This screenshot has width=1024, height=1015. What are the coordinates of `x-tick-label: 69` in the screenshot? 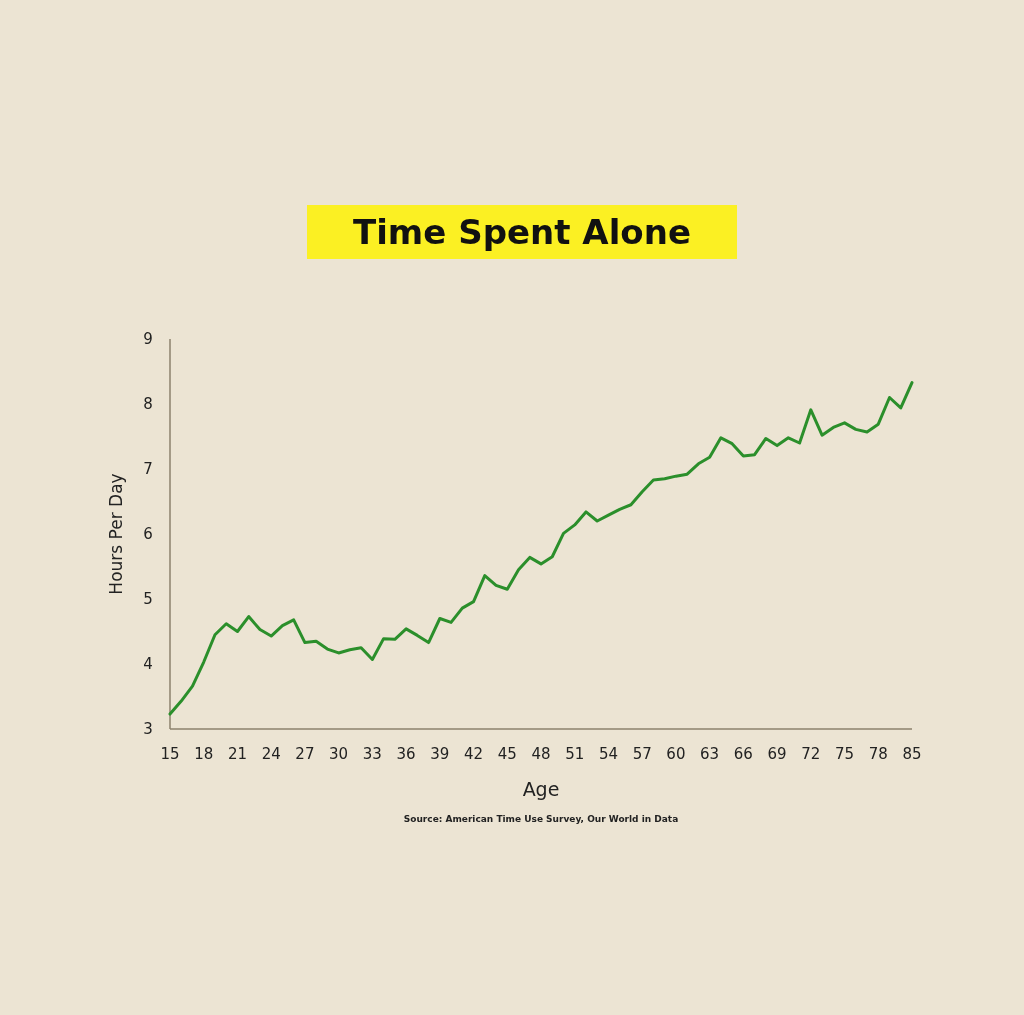 It's located at (777, 754).